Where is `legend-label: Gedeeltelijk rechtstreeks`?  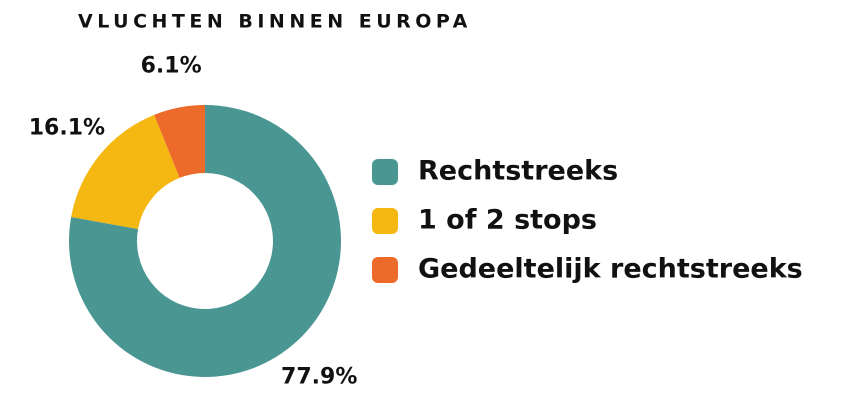
legend-label: Gedeeltelijk rechtstreeks is located at coordinates (610, 269).